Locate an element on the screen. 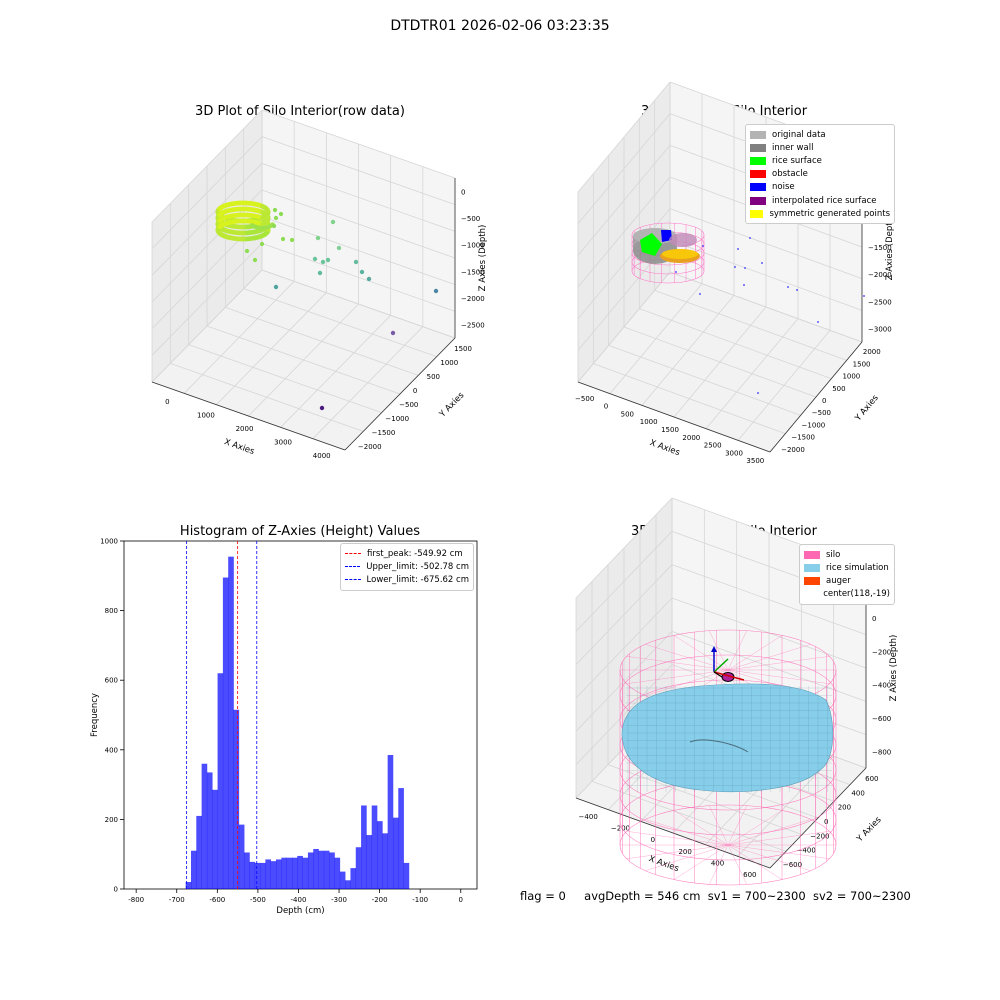 The height and width of the screenshot is (1000, 1000). z-tick-label: 0 is located at coordinates (463, 192).